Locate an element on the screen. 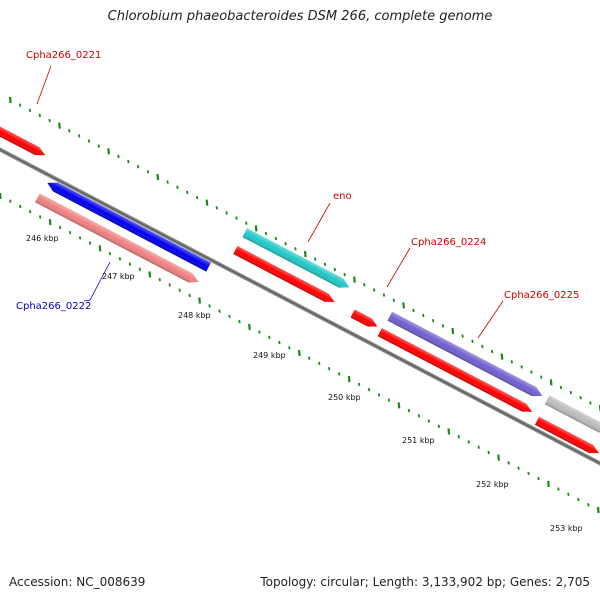 This screenshot has height=600, width=600. tick-label: 251 kbp is located at coordinates (418, 440).